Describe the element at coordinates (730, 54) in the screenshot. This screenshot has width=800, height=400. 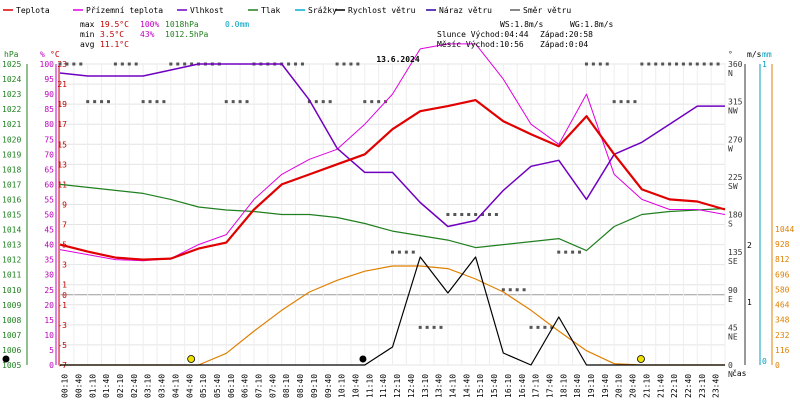
I see `dir-axis-unit: °` at that location.